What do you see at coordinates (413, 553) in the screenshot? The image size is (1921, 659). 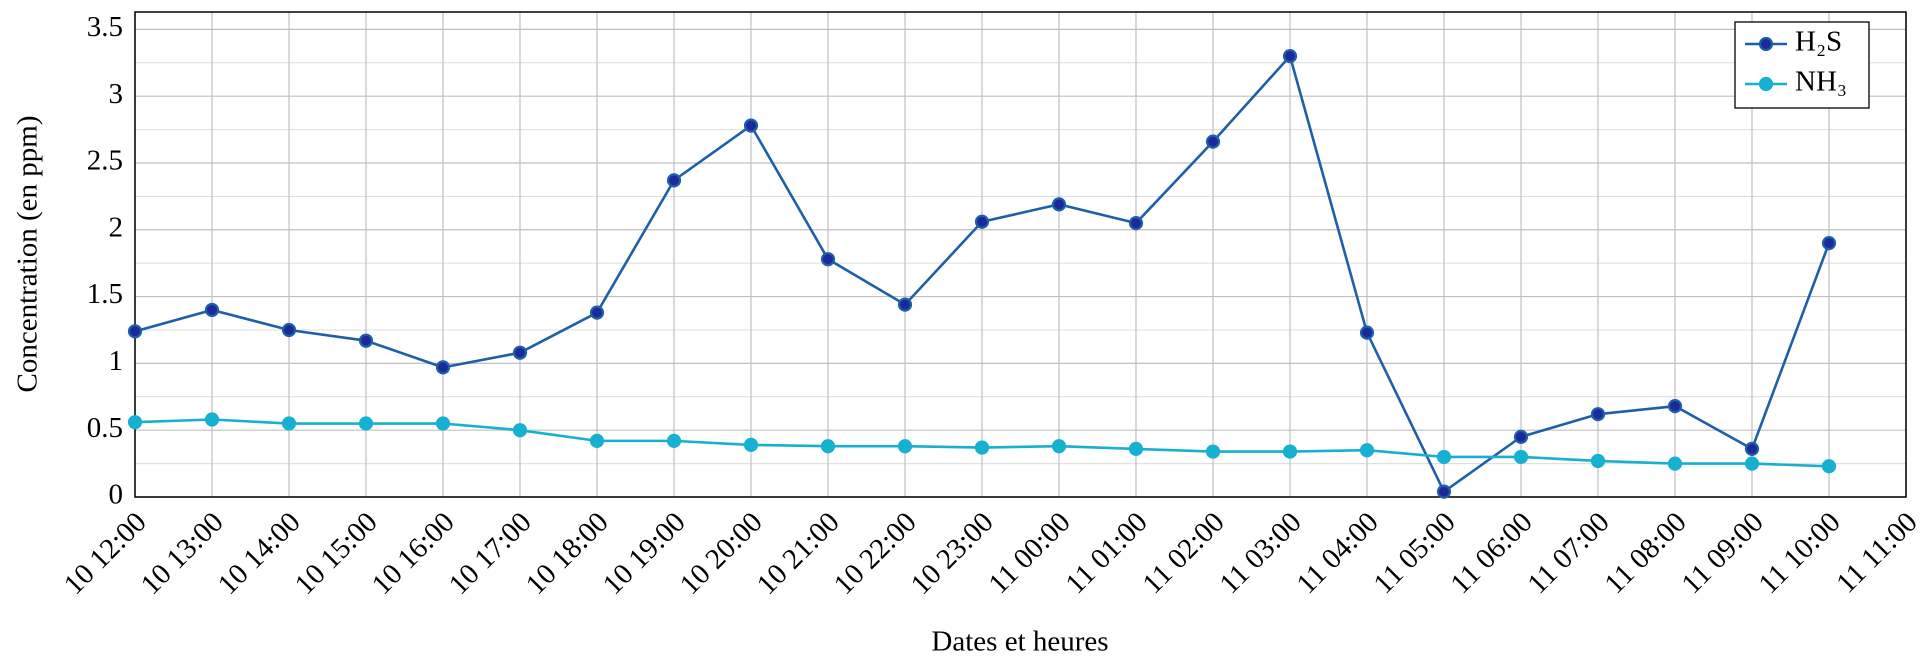 I see `x-tick-label: 10 16:00` at bounding box center [413, 553].